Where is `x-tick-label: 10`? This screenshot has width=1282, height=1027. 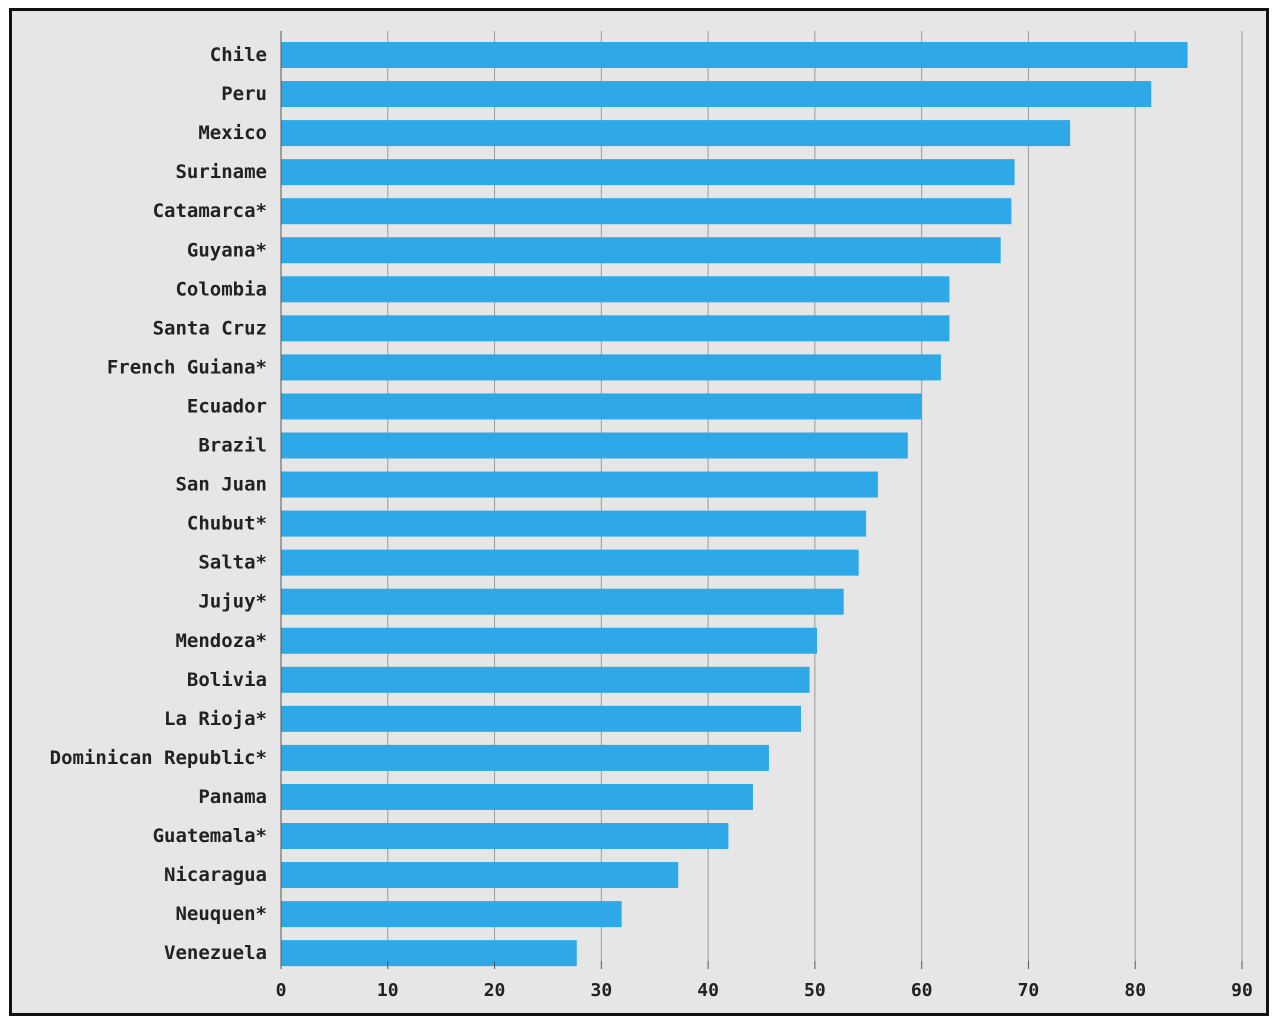 x-tick-label: 10 is located at coordinates (388, 990).